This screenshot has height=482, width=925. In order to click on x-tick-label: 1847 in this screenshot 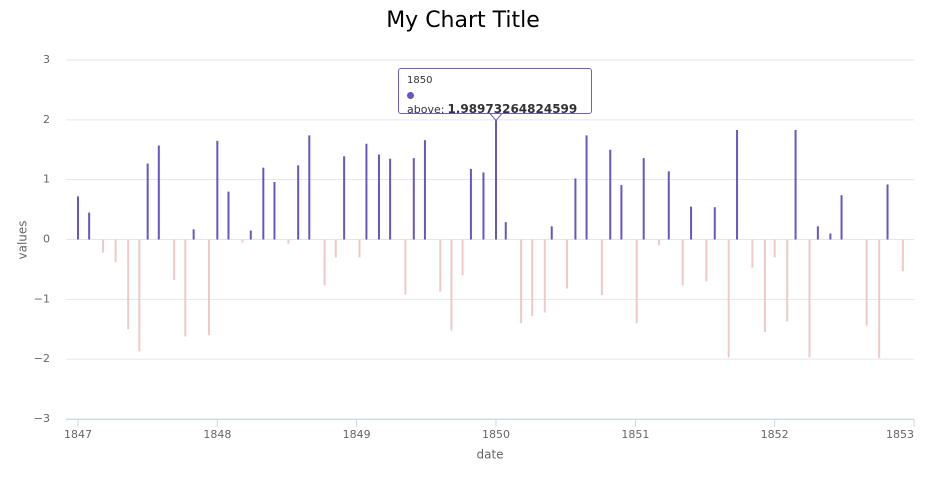, I will do `click(78, 434)`.